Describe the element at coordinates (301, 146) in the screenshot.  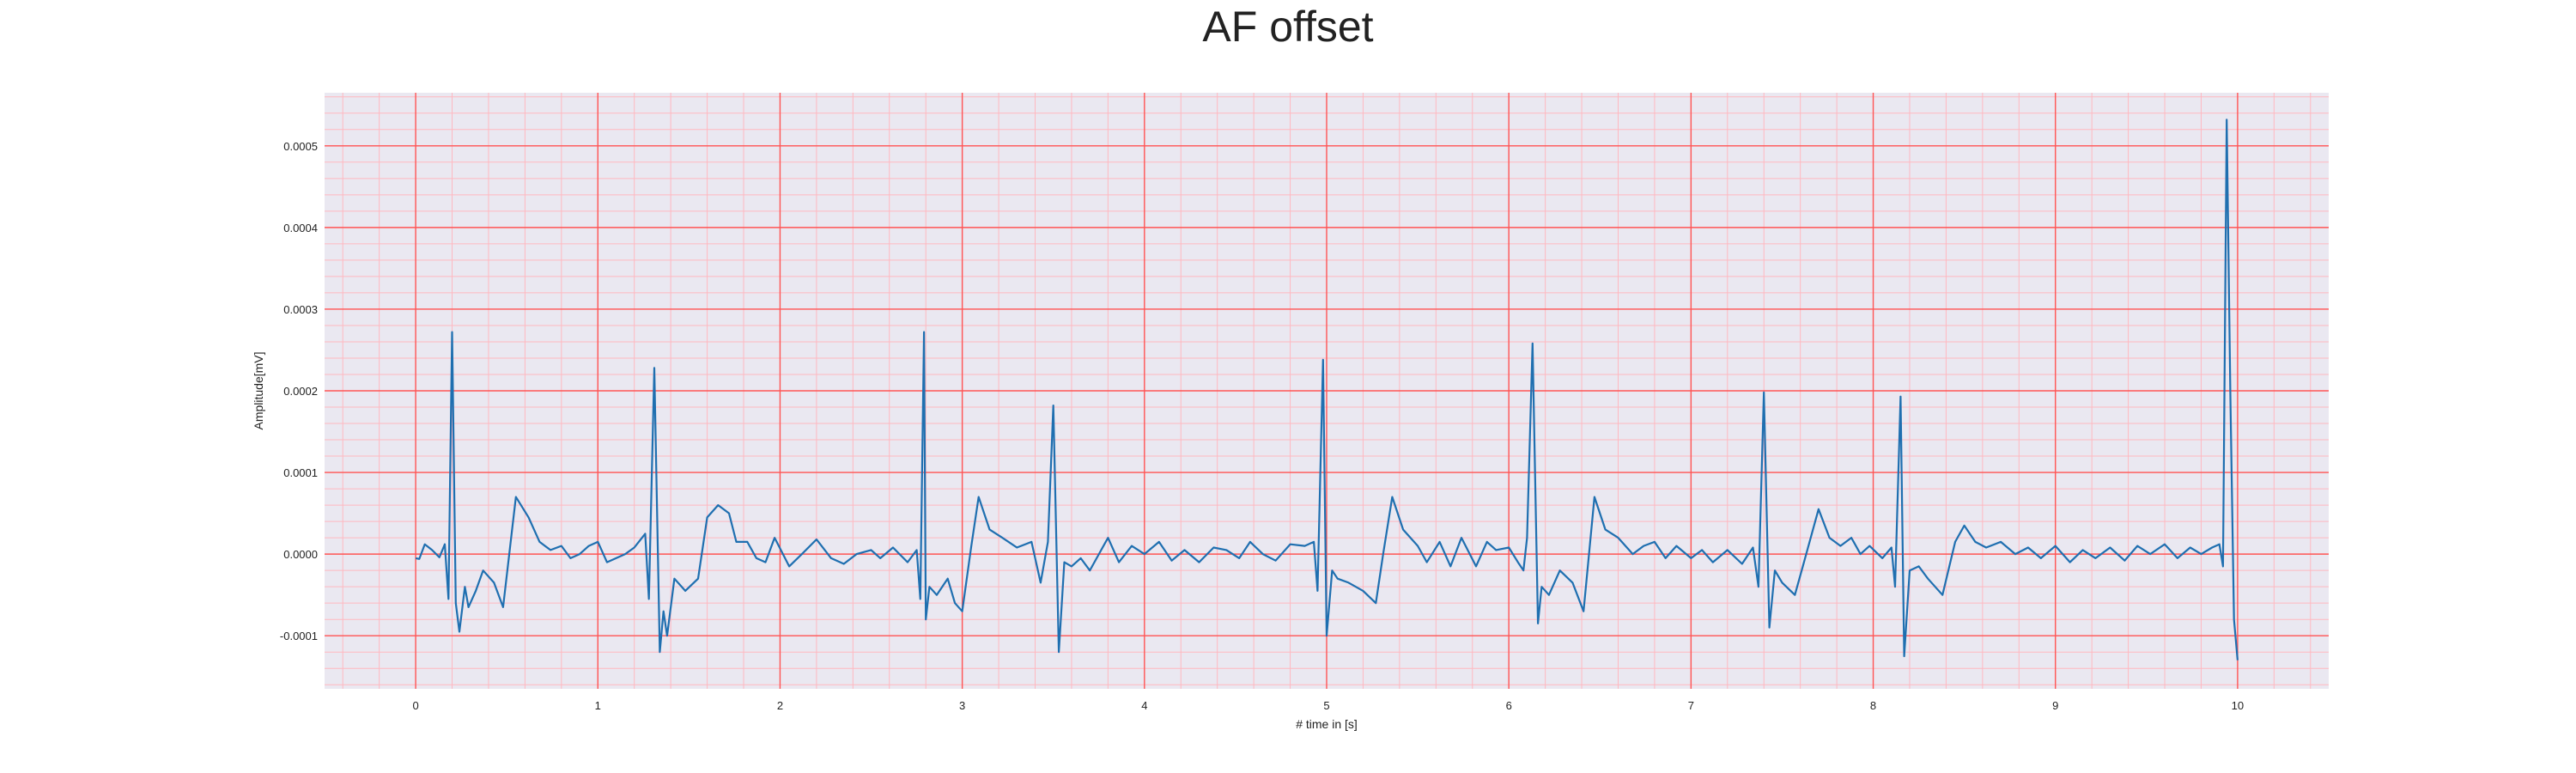
I see `y-tick-label: 0.0005` at that location.